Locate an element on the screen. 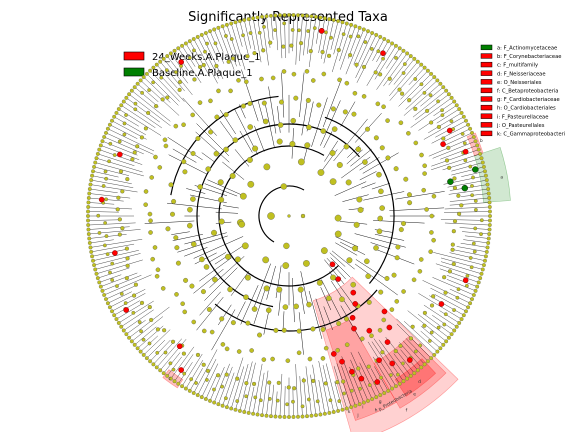 The width and height of the screenshot is (576, 432). taxa-legend-swatch-e is located at coordinates (486, 82).